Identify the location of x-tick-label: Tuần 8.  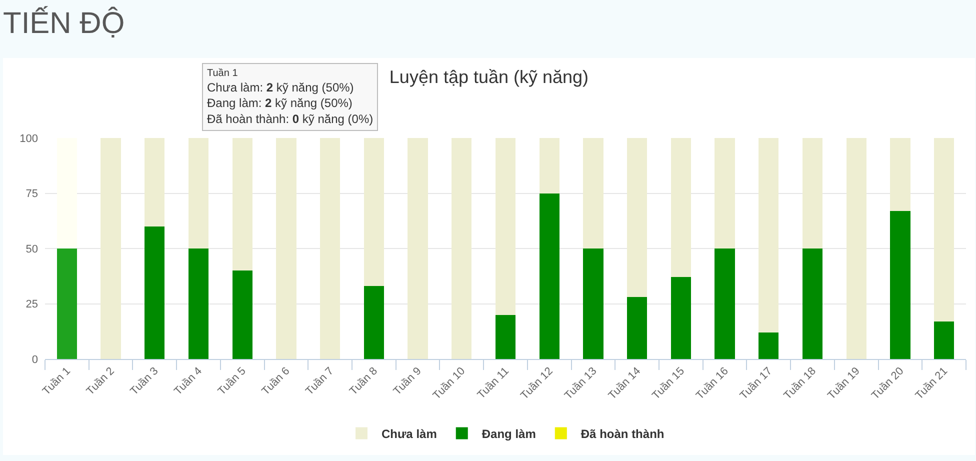
(364, 381).